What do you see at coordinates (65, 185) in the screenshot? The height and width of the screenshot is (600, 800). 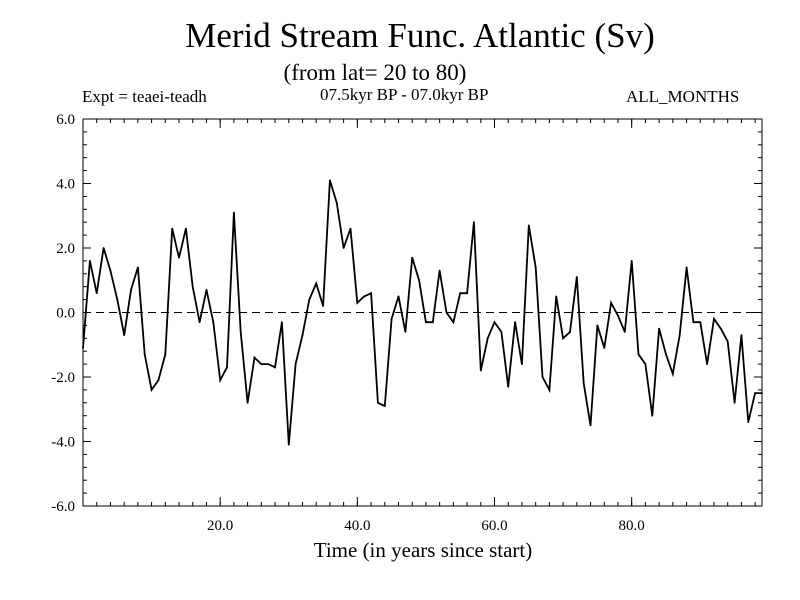 I see `y-tick-label: 4.0` at bounding box center [65, 185].